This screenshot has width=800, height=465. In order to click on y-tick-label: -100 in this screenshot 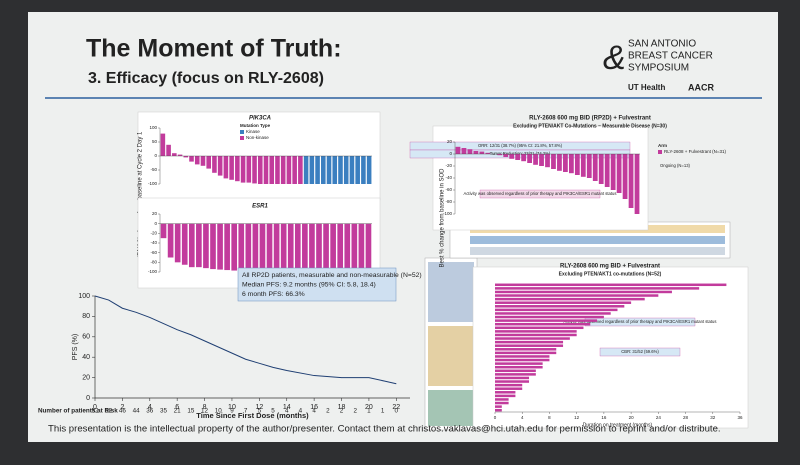, I will do `click(153, 271)`.